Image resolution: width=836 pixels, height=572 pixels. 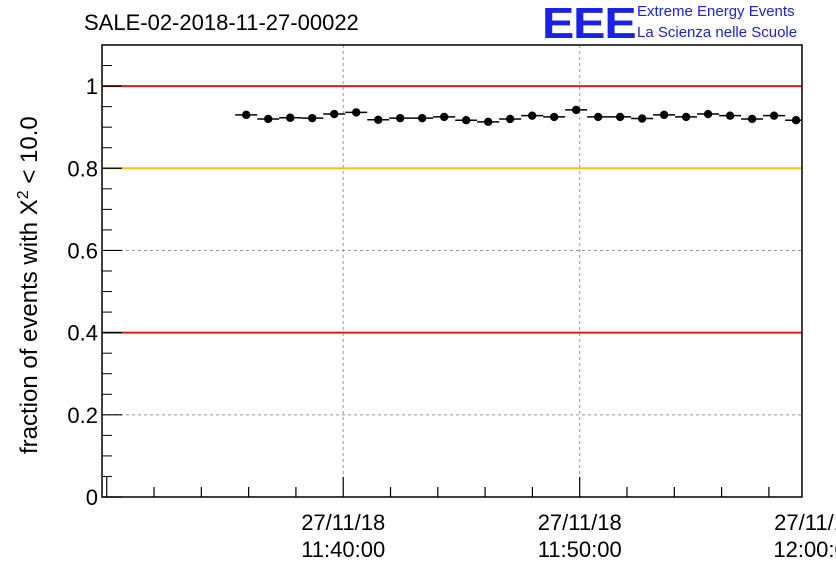 I want to click on y-axis-label-main: fraction of events with X, so click(x=29, y=326).